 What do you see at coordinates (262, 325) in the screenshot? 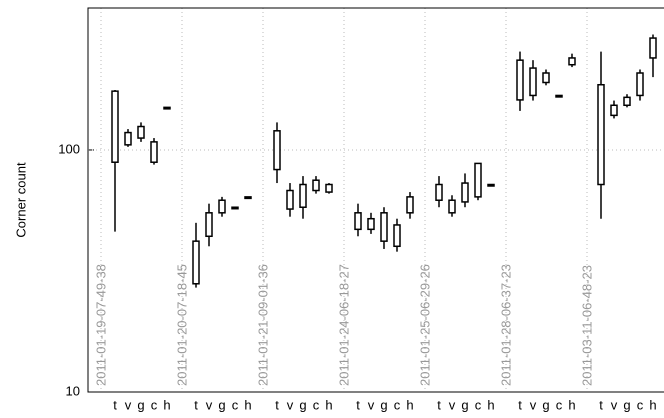
I see `group-label: 2011-01-21-09-01-36` at bounding box center [262, 325].